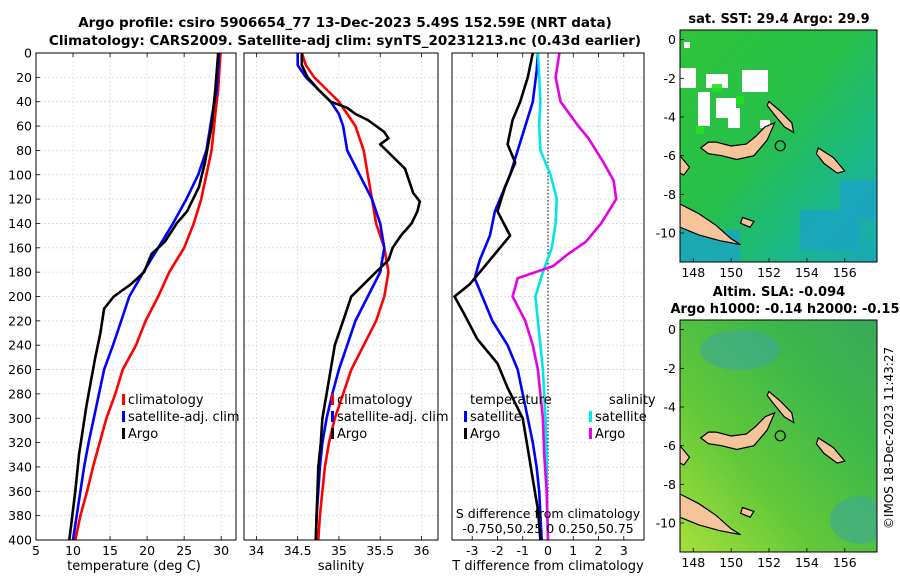 The height and width of the screenshot is (580, 900). I want to click on legend-swatch-s-satellite, so click(590, 416).